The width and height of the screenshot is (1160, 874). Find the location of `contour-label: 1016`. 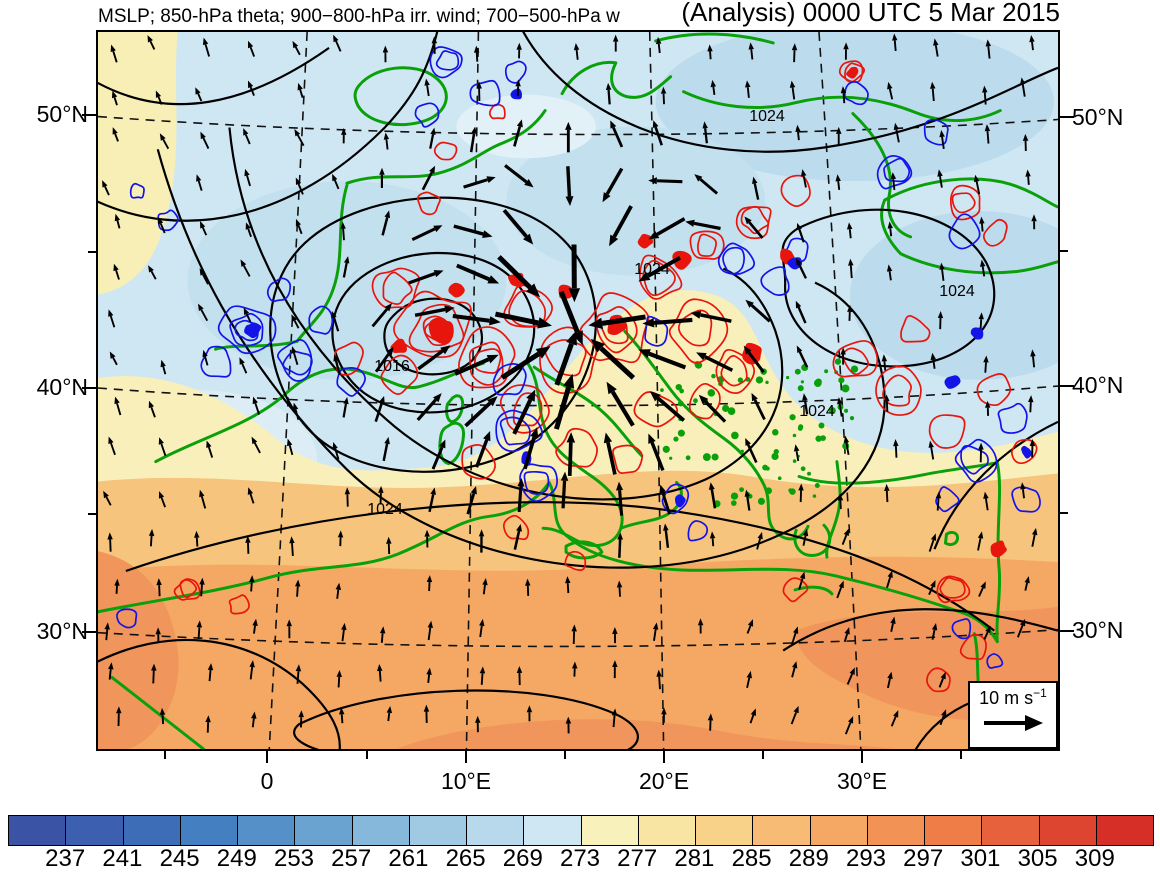

contour-label: 1016 is located at coordinates (392, 366).